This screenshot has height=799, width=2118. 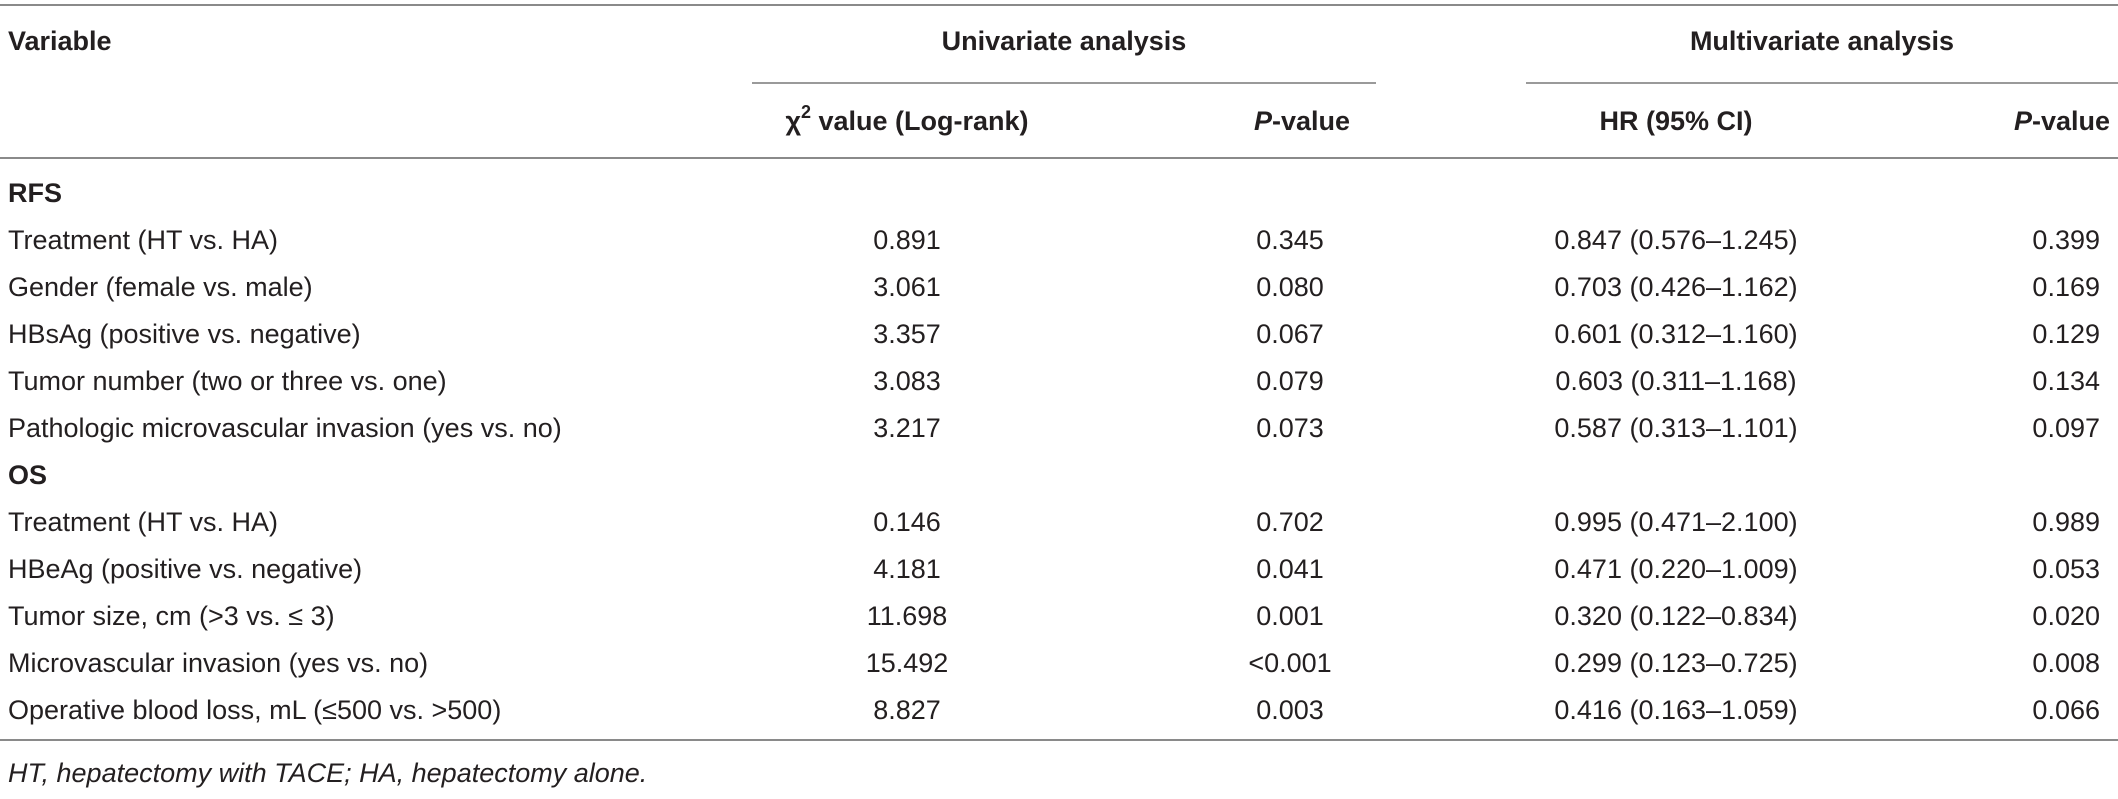 What do you see at coordinates (1290, 616) in the screenshot?
I see `row-p-uni: 0.001` at bounding box center [1290, 616].